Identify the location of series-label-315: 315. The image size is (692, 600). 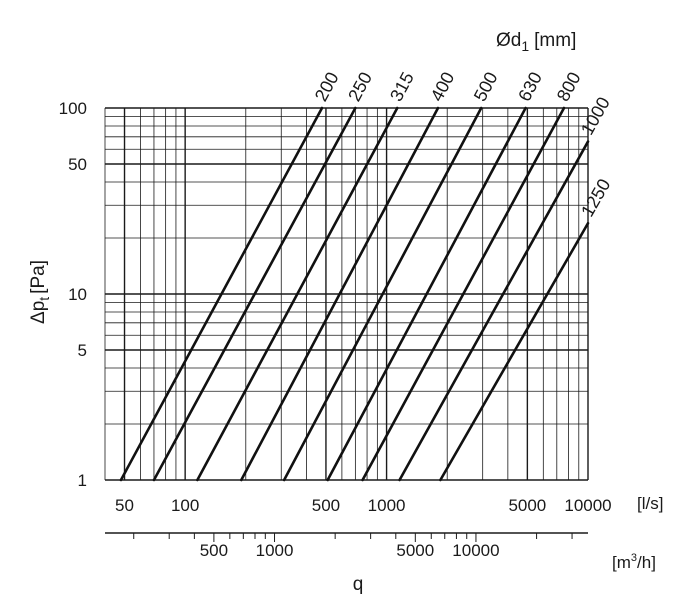
(402, 87).